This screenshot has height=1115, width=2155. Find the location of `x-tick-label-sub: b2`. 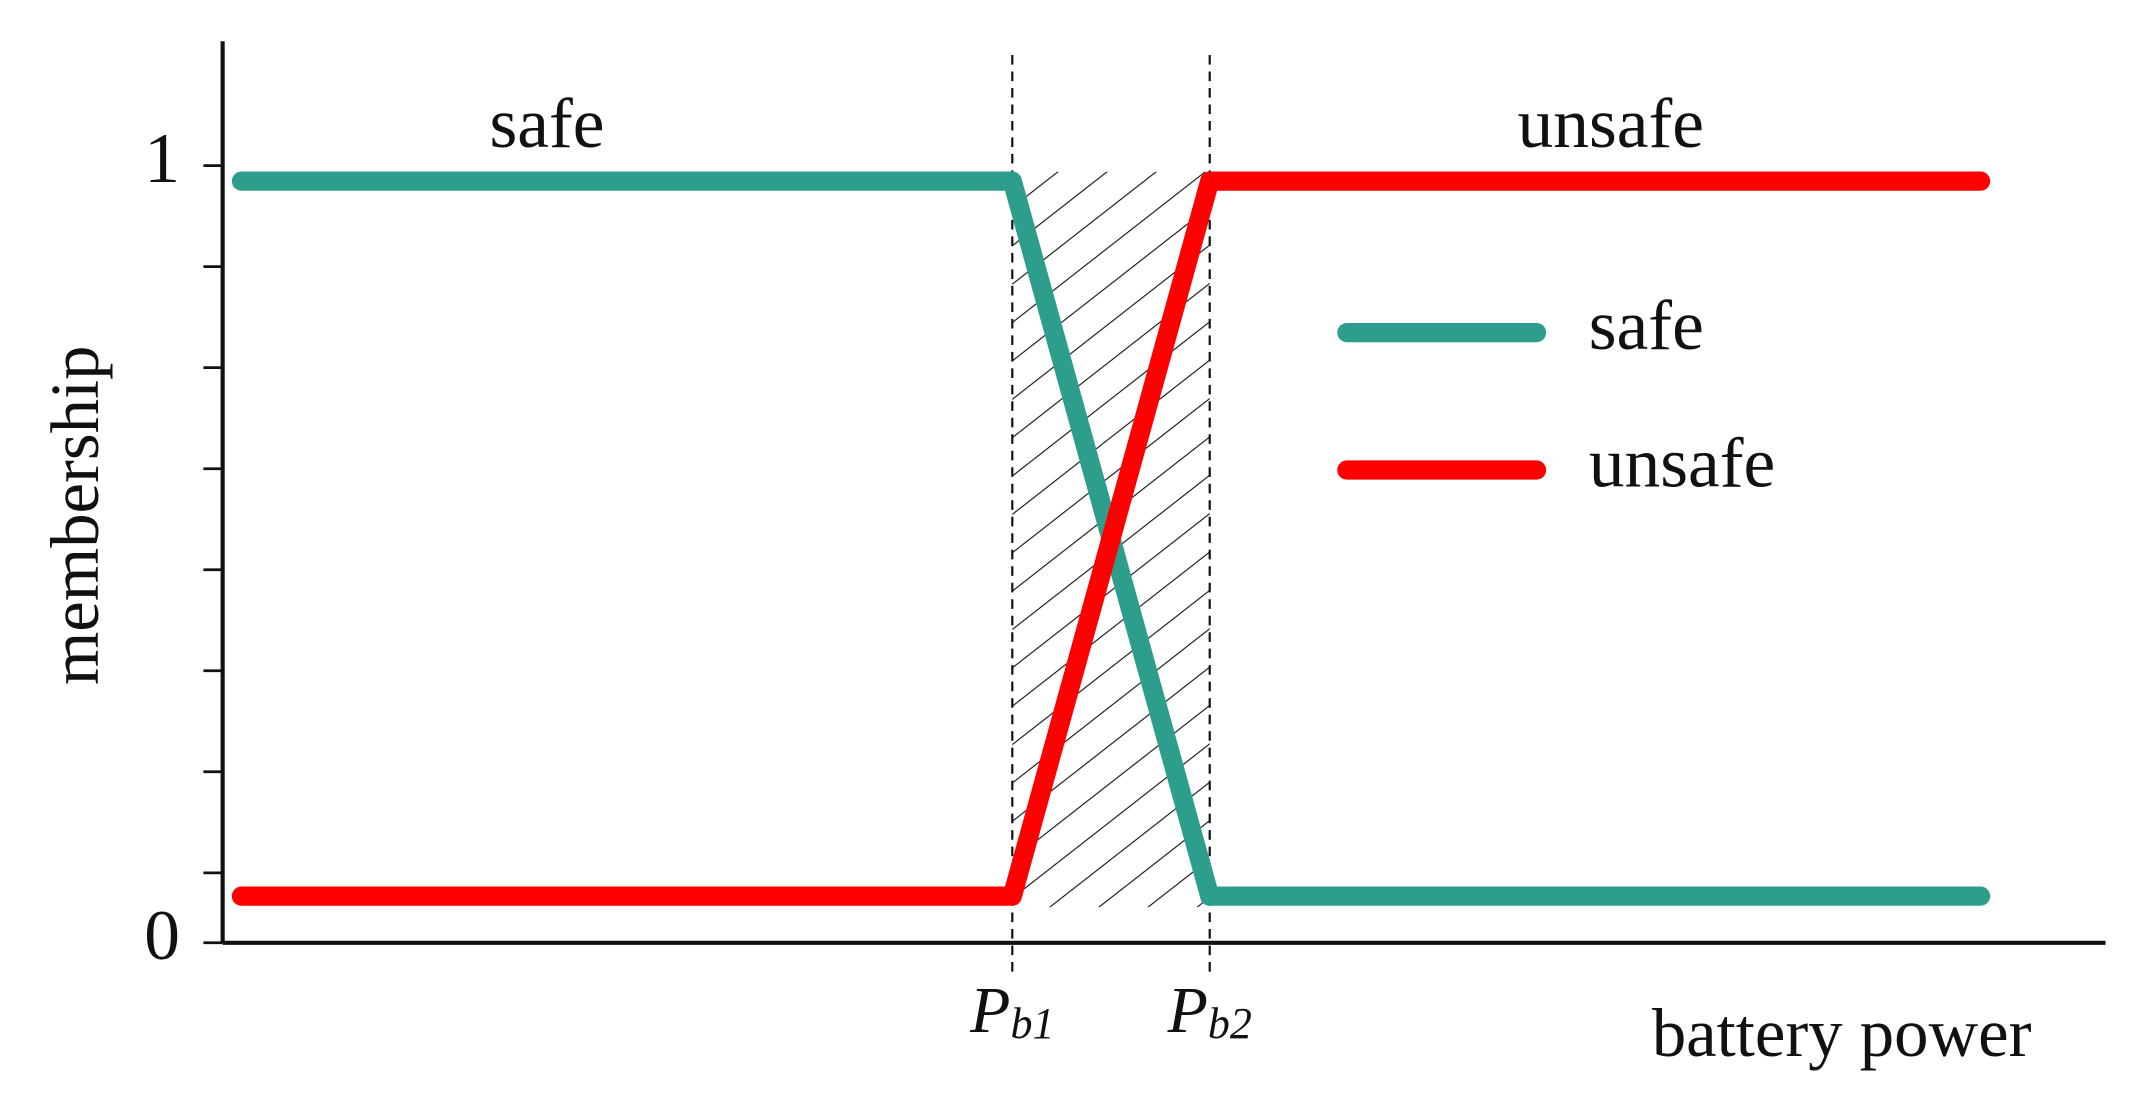

x-tick-label-sub: b2 is located at coordinates (1230, 1023).